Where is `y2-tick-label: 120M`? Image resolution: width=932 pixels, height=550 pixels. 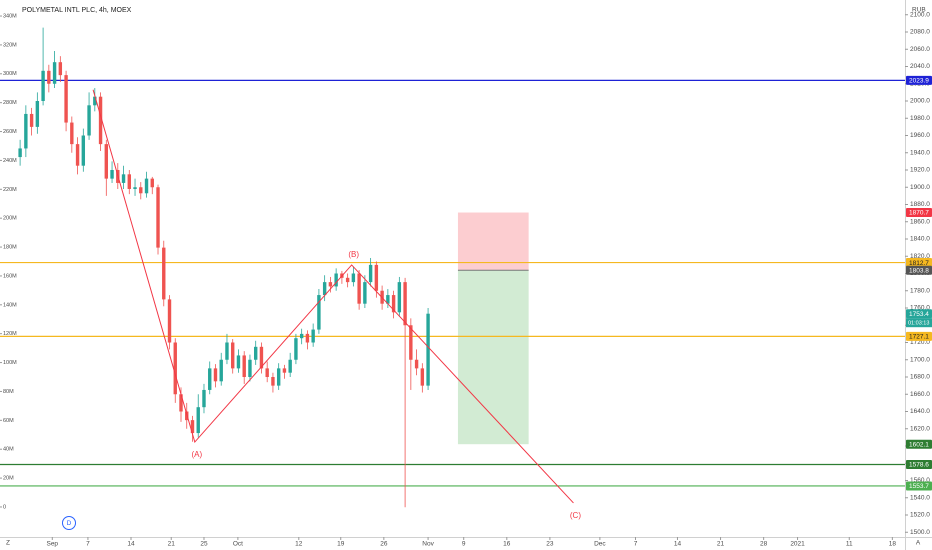 y2-tick-label: 120M is located at coordinates (10, 334).